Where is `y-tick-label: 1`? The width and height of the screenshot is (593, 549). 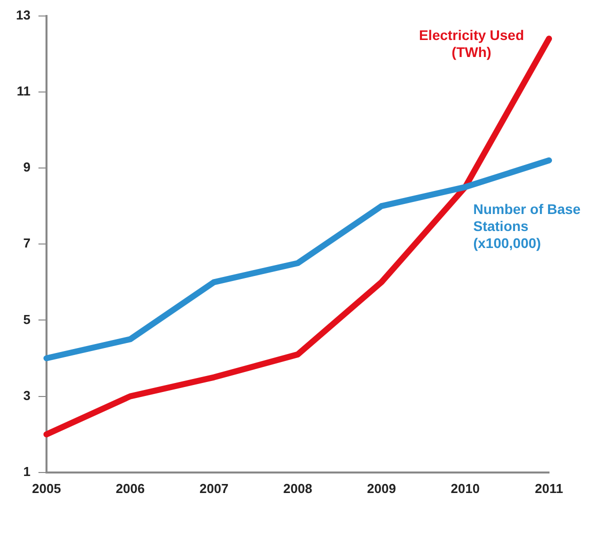 y-tick-label: 1 is located at coordinates (26, 471).